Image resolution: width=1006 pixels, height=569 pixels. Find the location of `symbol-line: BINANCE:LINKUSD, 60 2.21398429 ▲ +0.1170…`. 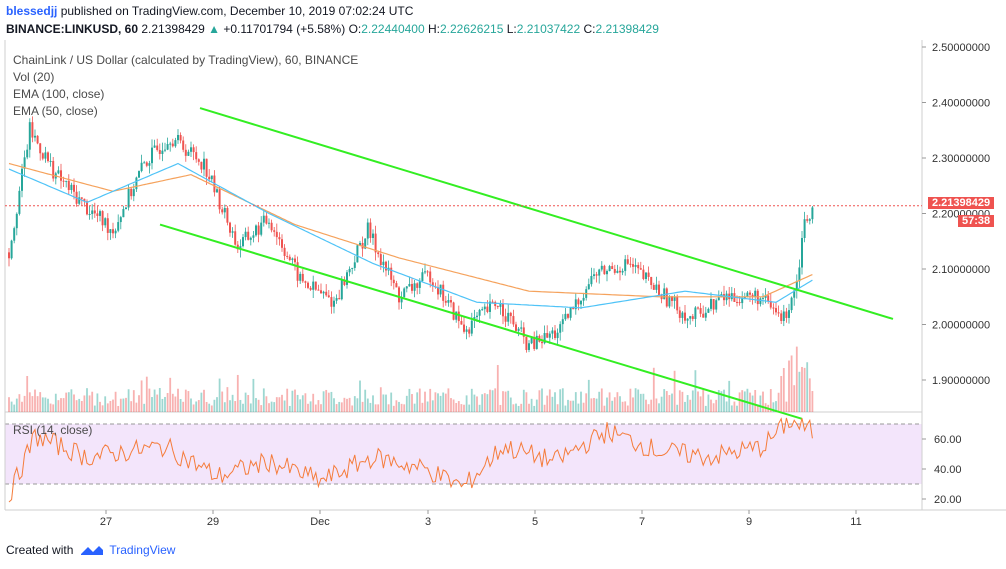

symbol-line: BINANCE:LINKUSD, 60 2.21398429 ▲ +0.1170… is located at coordinates (332, 29).